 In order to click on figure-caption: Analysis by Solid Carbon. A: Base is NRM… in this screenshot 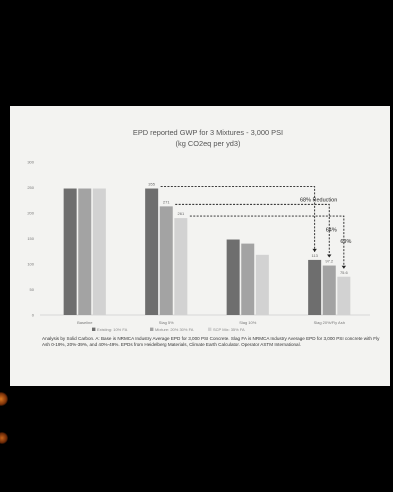, I will do `click(211, 342)`.